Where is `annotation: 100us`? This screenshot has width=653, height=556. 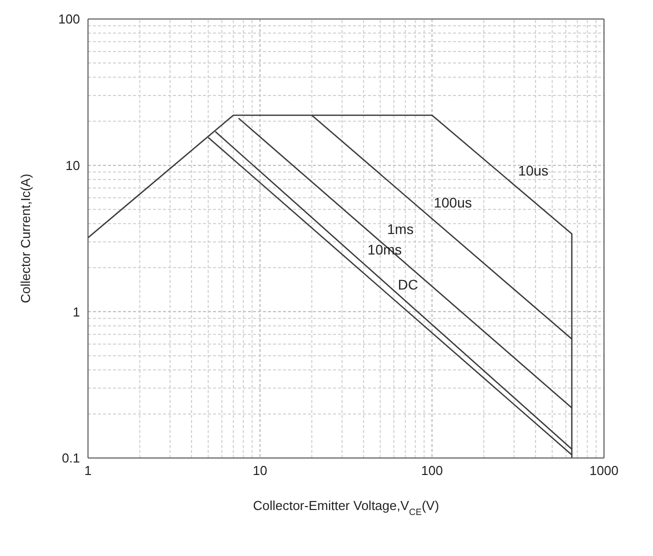 annotation: 100us is located at coordinates (453, 202).